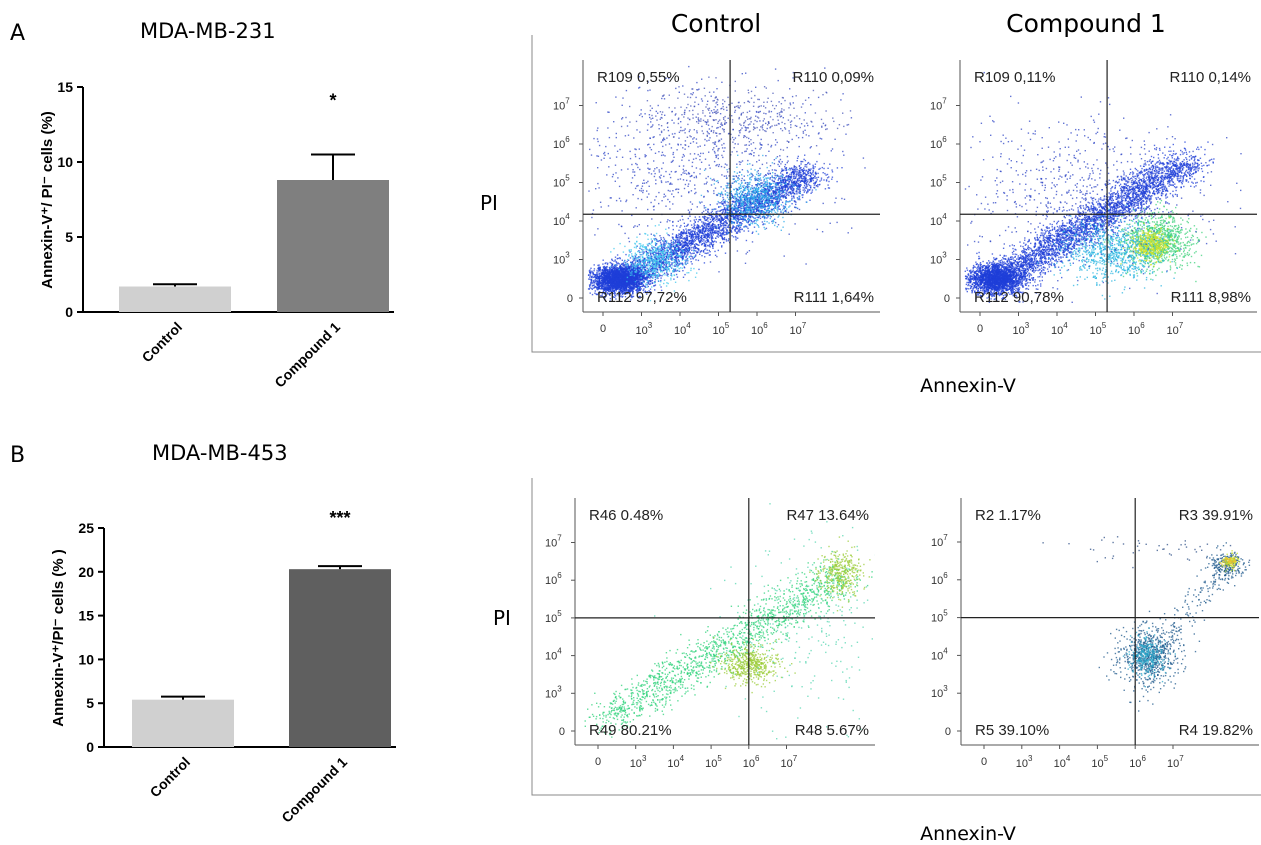 This screenshot has width=1261, height=845. I want to click on y-tick-label: 10, so click(86, 659).